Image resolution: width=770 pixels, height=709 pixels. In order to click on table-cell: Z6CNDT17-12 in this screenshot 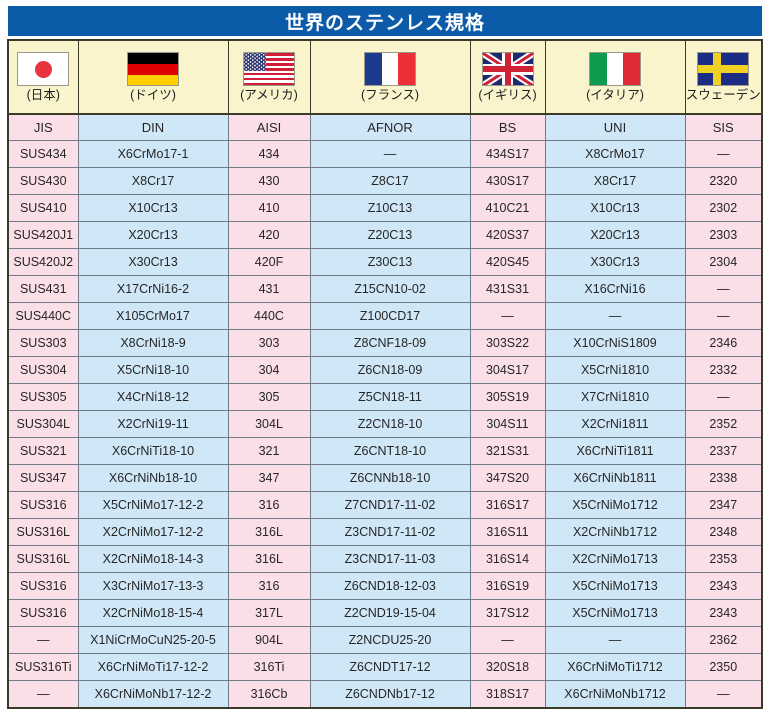, I will do `click(390, 667)`.